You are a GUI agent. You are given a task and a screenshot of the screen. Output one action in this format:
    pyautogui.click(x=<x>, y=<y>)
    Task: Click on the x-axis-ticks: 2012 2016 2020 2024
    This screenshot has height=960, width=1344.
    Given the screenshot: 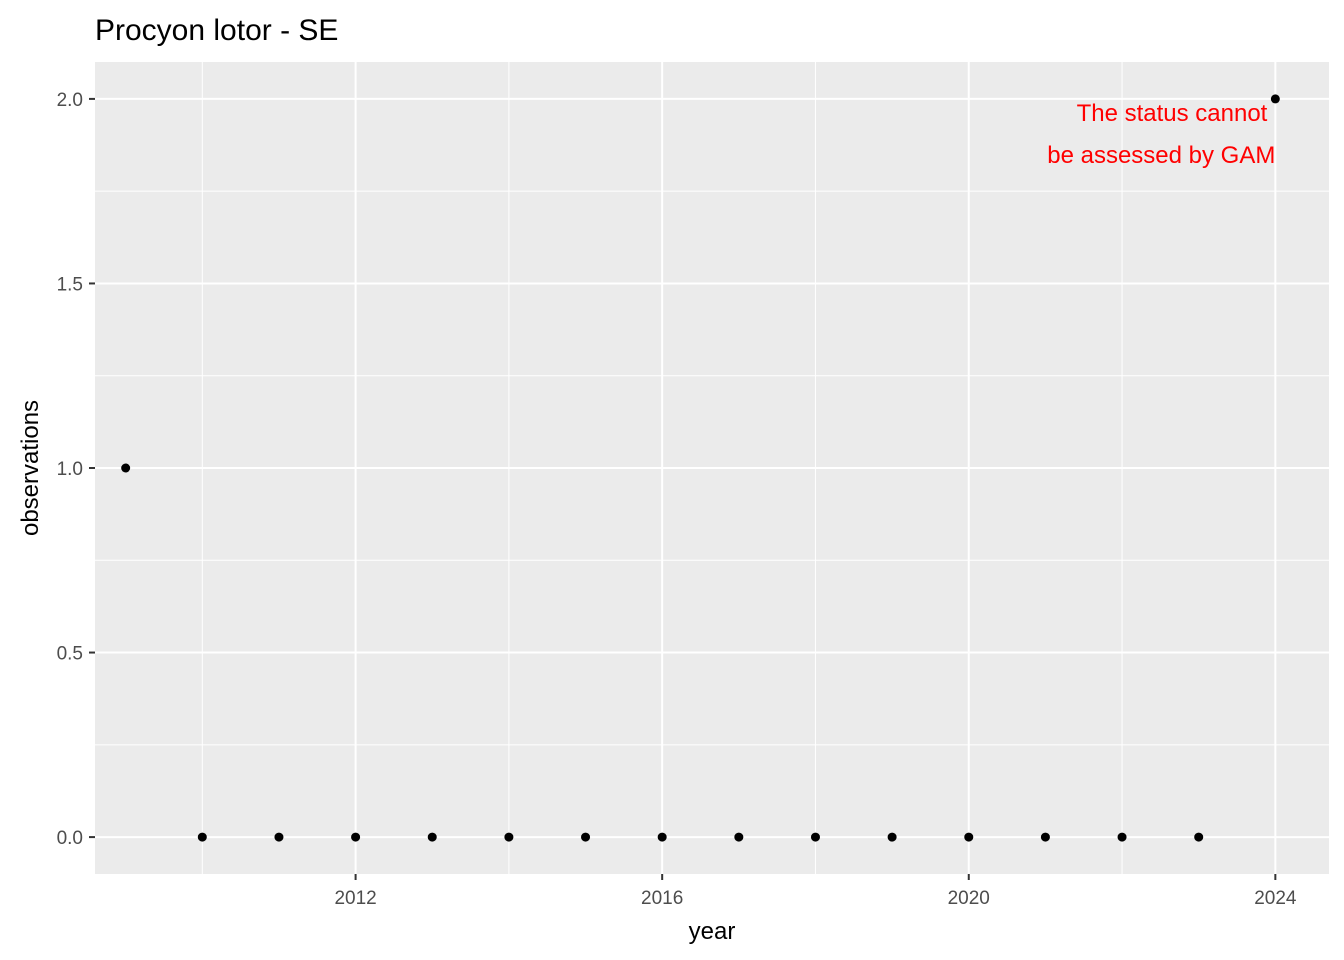 What is the action you would take?
    pyautogui.click(x=815, y=891)
    